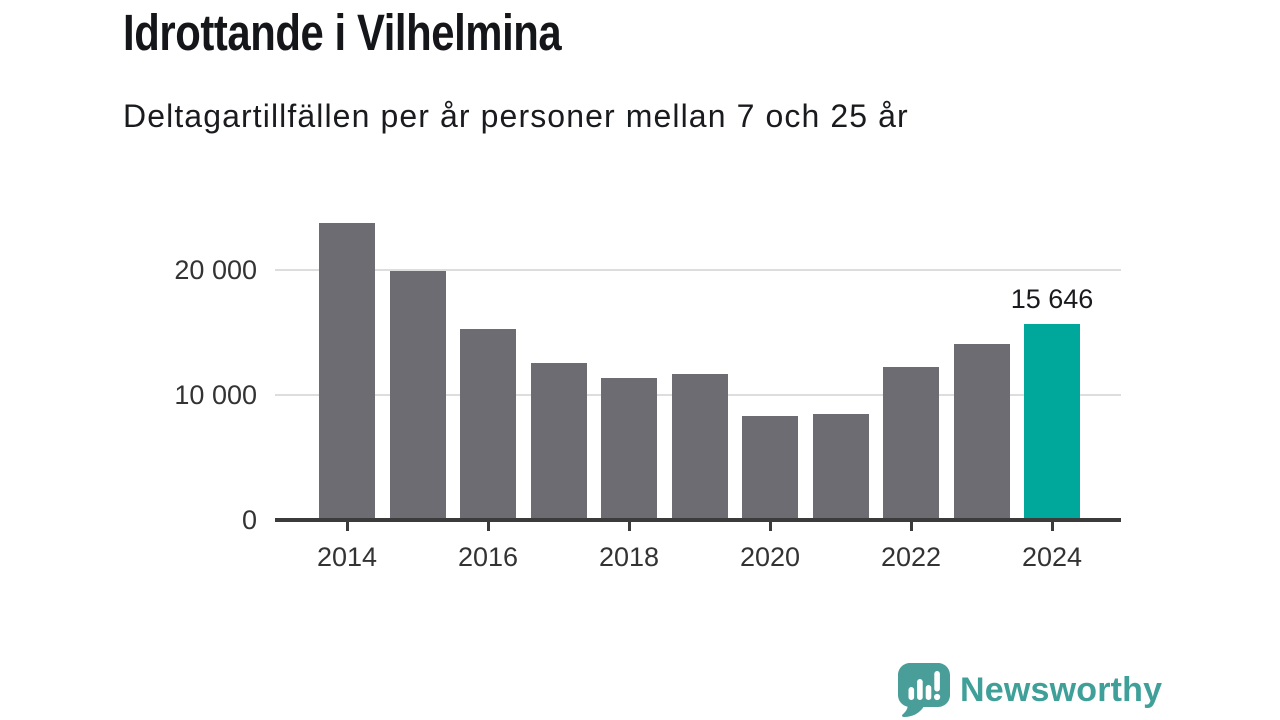 The width and height of the screenshot is (1280, 720). What do you see at coordinates (1052, 557) in the screenshot?
I see `x-axis-tick-label: 2024` at bounding box center [1052, 557].